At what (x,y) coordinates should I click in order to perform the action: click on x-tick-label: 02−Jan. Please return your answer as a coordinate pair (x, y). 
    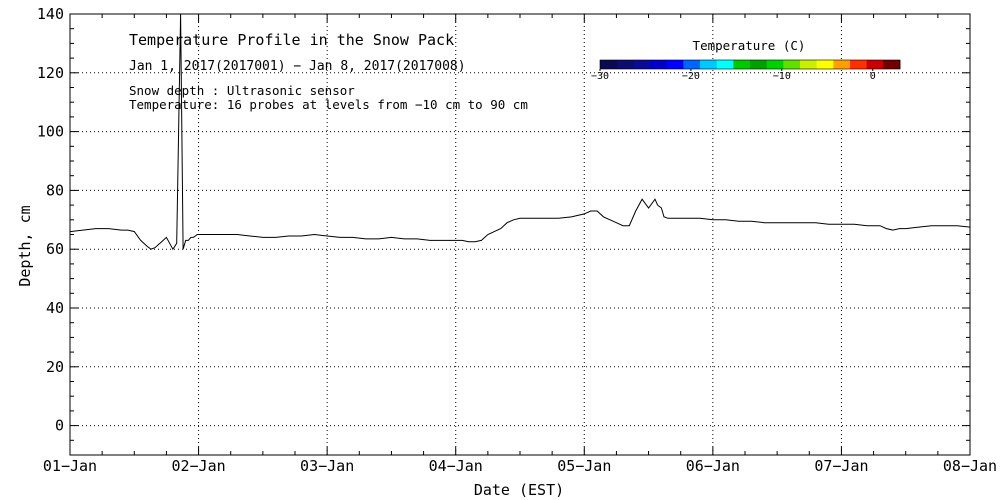
    Looking at the image, I should click on (198, 466).